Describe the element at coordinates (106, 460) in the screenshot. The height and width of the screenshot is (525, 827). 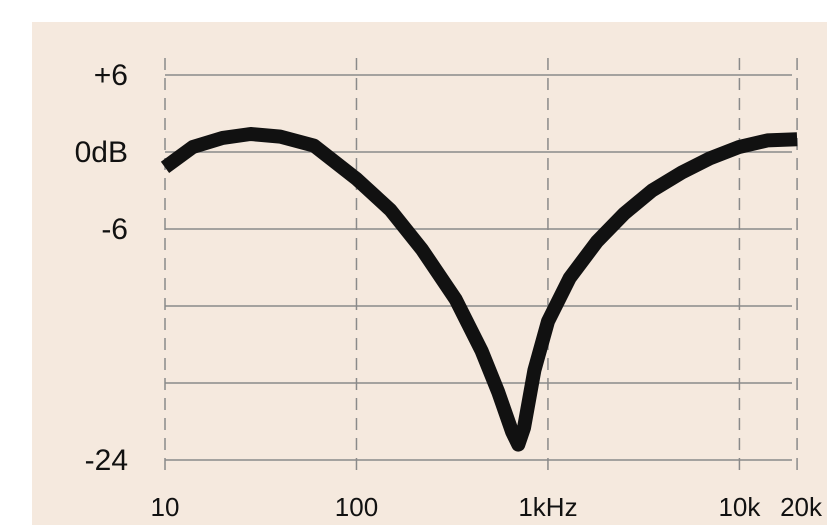
I see `y-tick-label: -24` at that location.